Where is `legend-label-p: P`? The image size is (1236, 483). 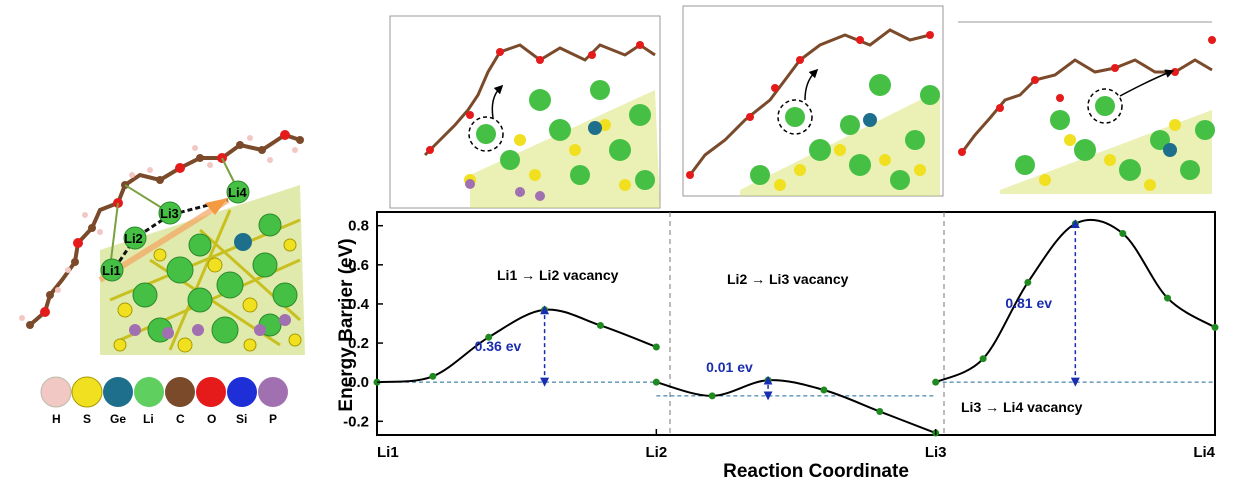
legend-label-p: P is located at coordinates (273, 419).